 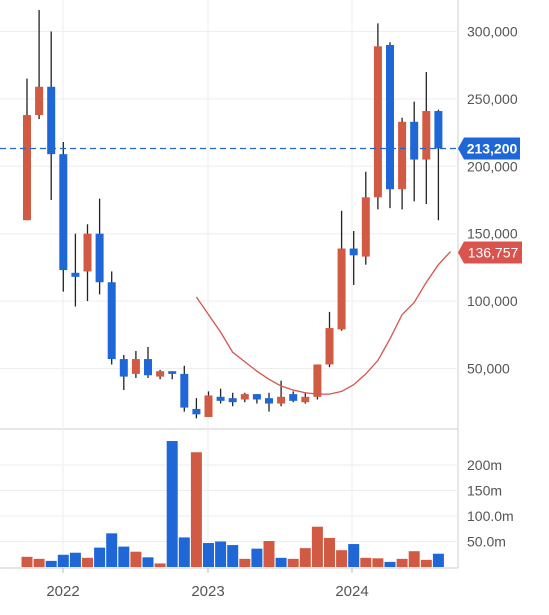 I want to click on moving-average-line, so click(x=323, y=323).